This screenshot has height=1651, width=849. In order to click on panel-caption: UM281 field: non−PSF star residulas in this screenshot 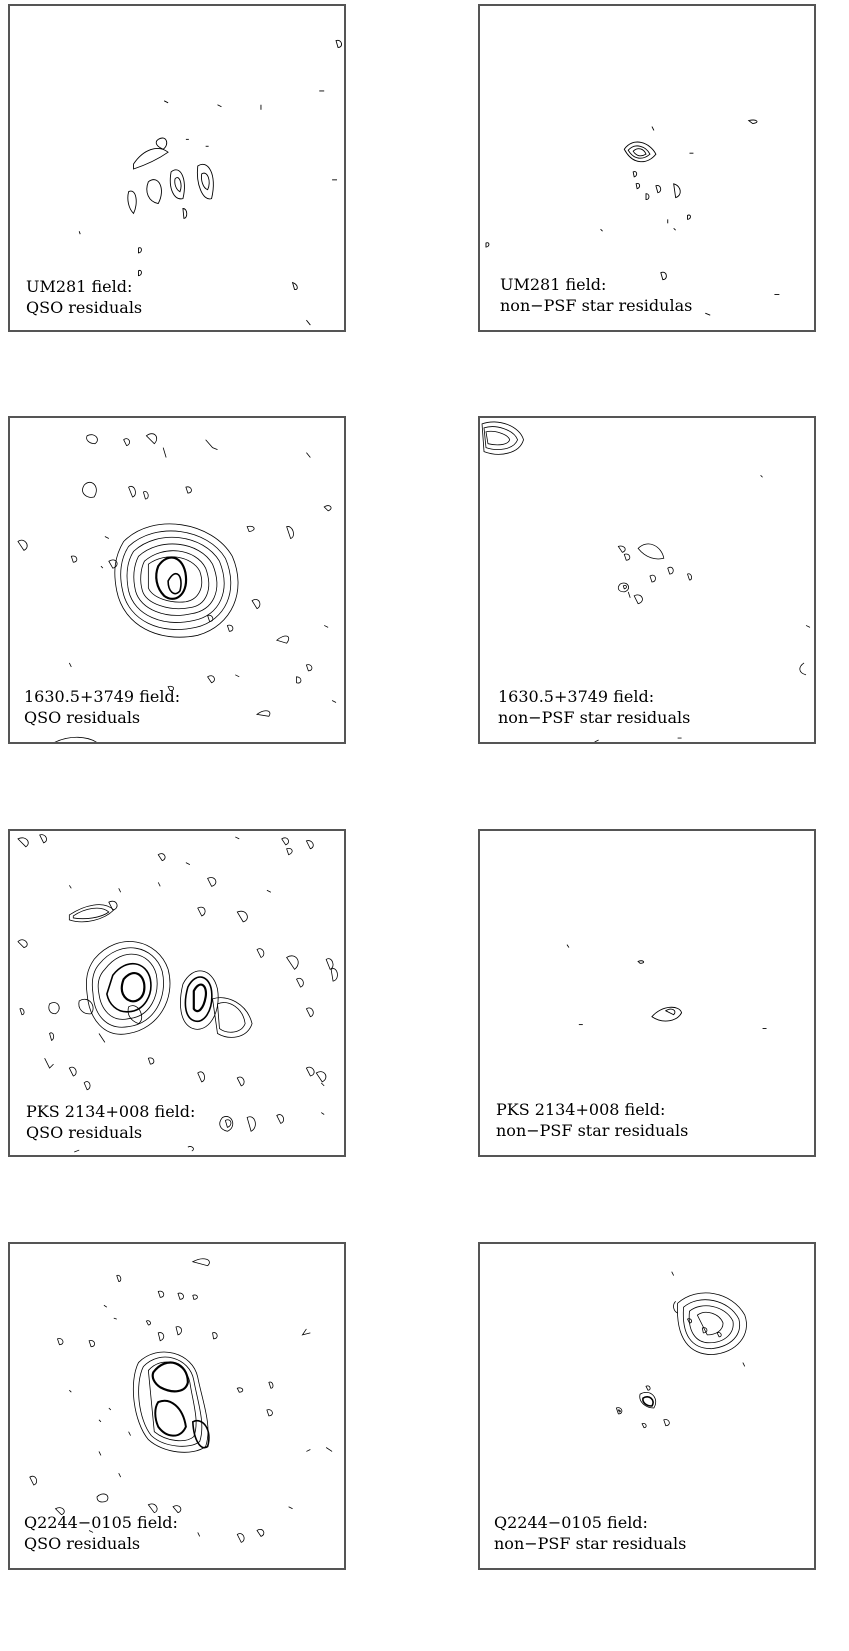, I will do `click(596, 295)`.